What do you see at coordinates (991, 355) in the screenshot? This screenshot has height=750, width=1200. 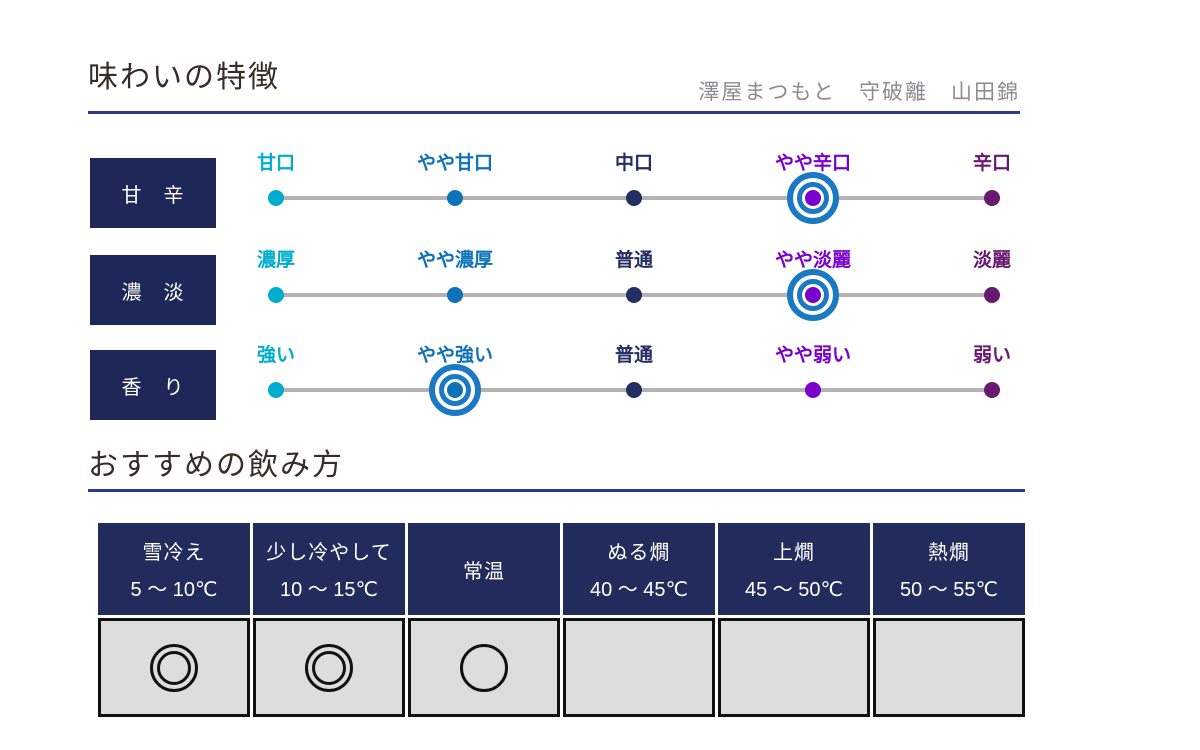 I see `level-label: 弱い` at bounding box center [991, 355].